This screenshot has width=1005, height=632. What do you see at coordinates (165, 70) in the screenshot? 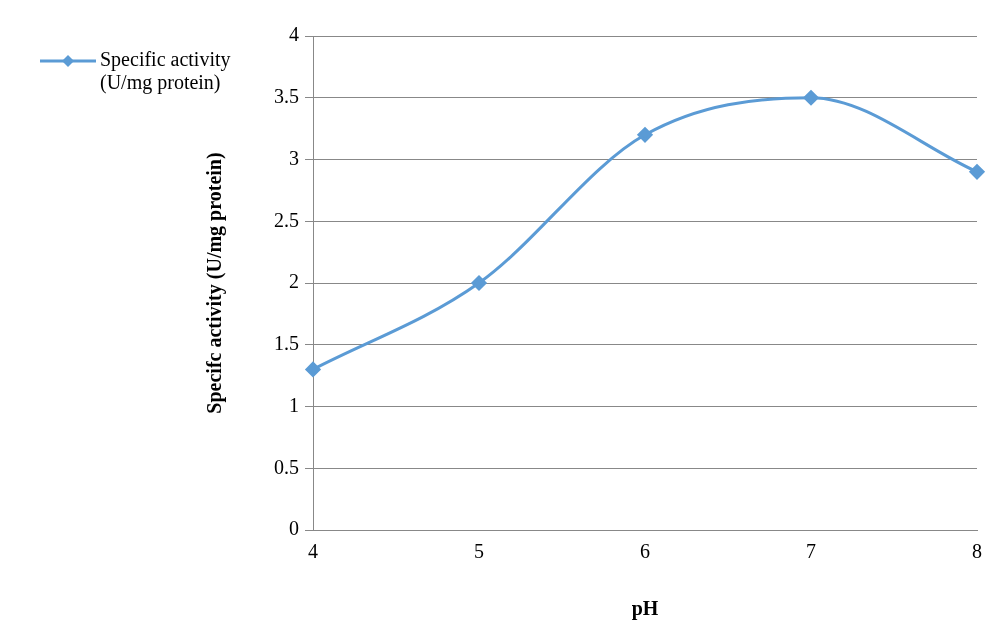
I see `legend-label: Specific activity (U/mg protein)` at bounding box center [165, 70].